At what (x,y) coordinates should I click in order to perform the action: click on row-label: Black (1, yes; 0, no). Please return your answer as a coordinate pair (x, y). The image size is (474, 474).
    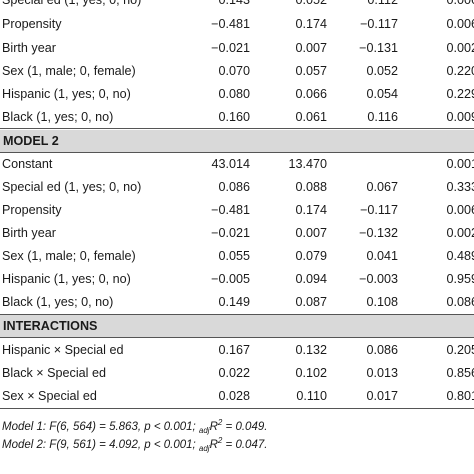
    Looking at the image, I should click on (58, 117).